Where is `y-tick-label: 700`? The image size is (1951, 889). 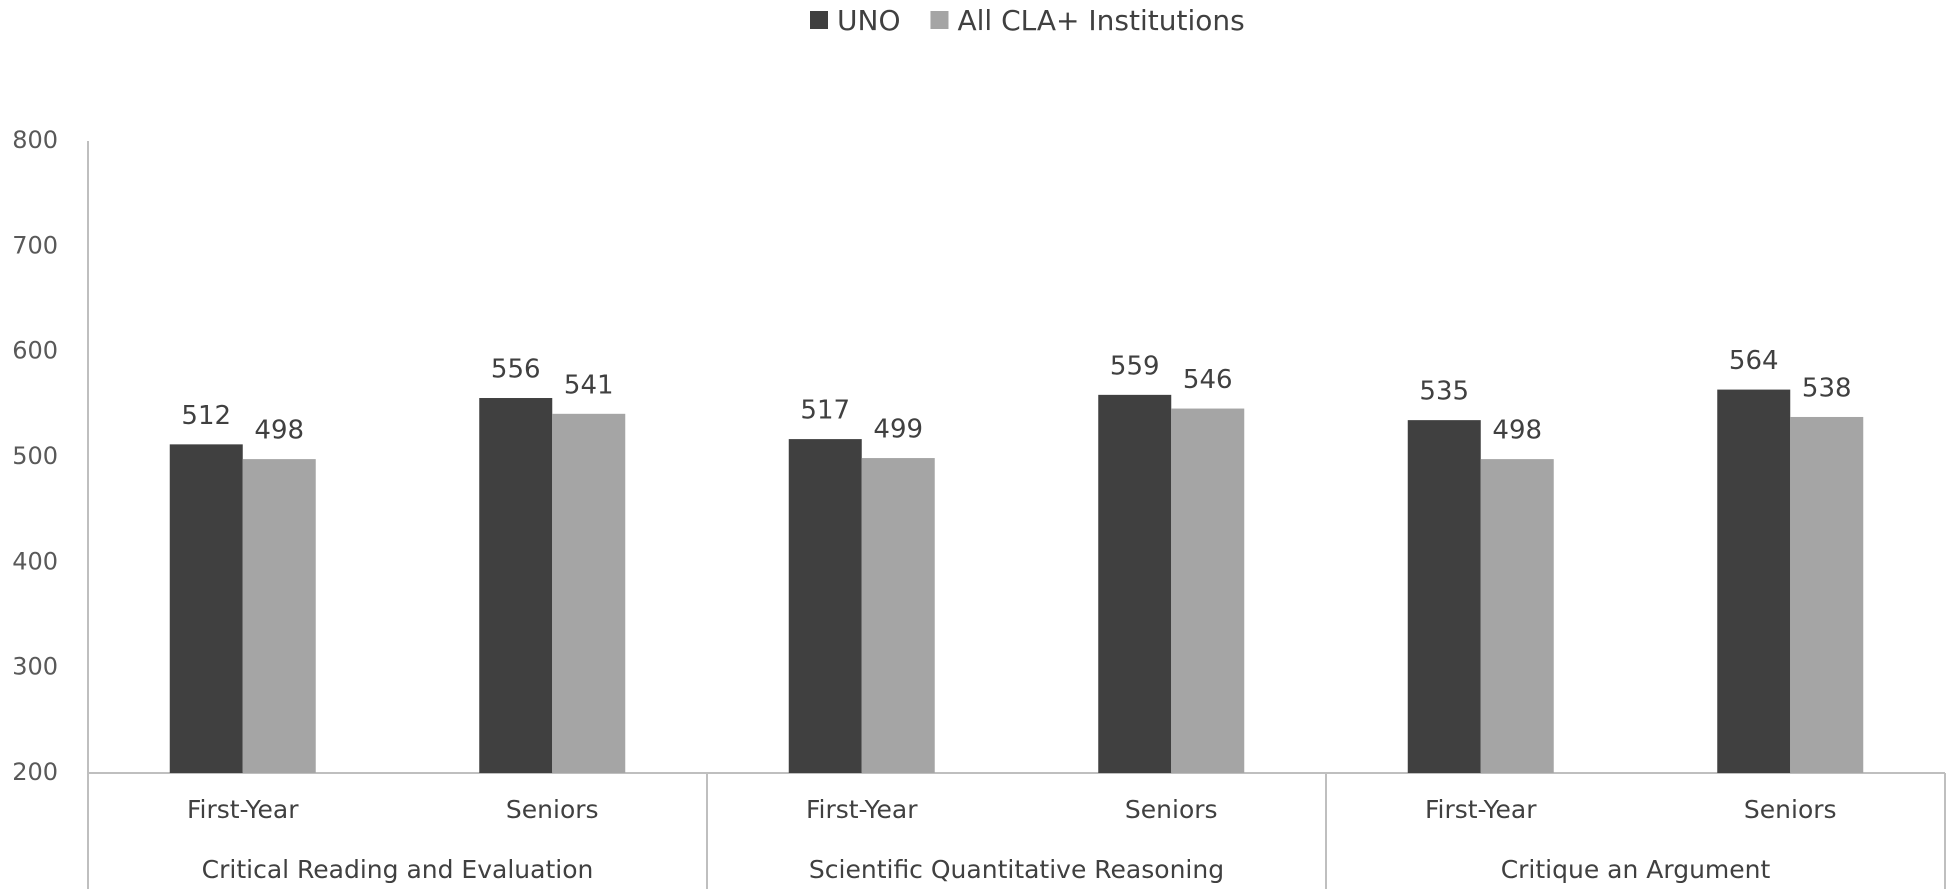 y-tick-label: 700 is located at coordinates (35, 245).